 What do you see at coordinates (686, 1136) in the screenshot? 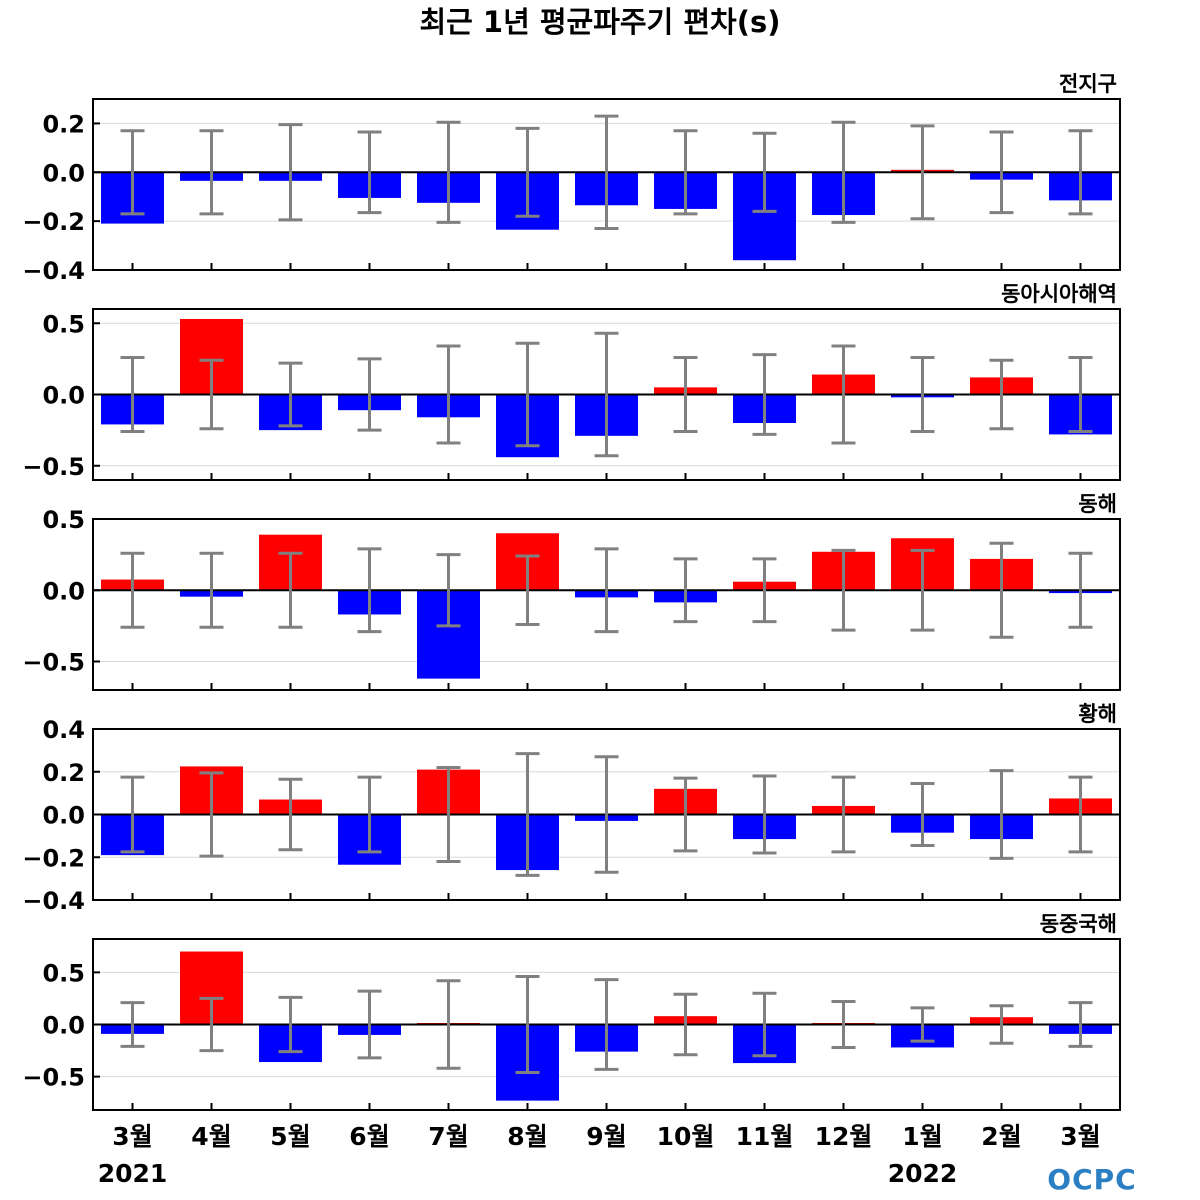
I see `x-tick-label: 10월` at bounding box center [686, 1136].